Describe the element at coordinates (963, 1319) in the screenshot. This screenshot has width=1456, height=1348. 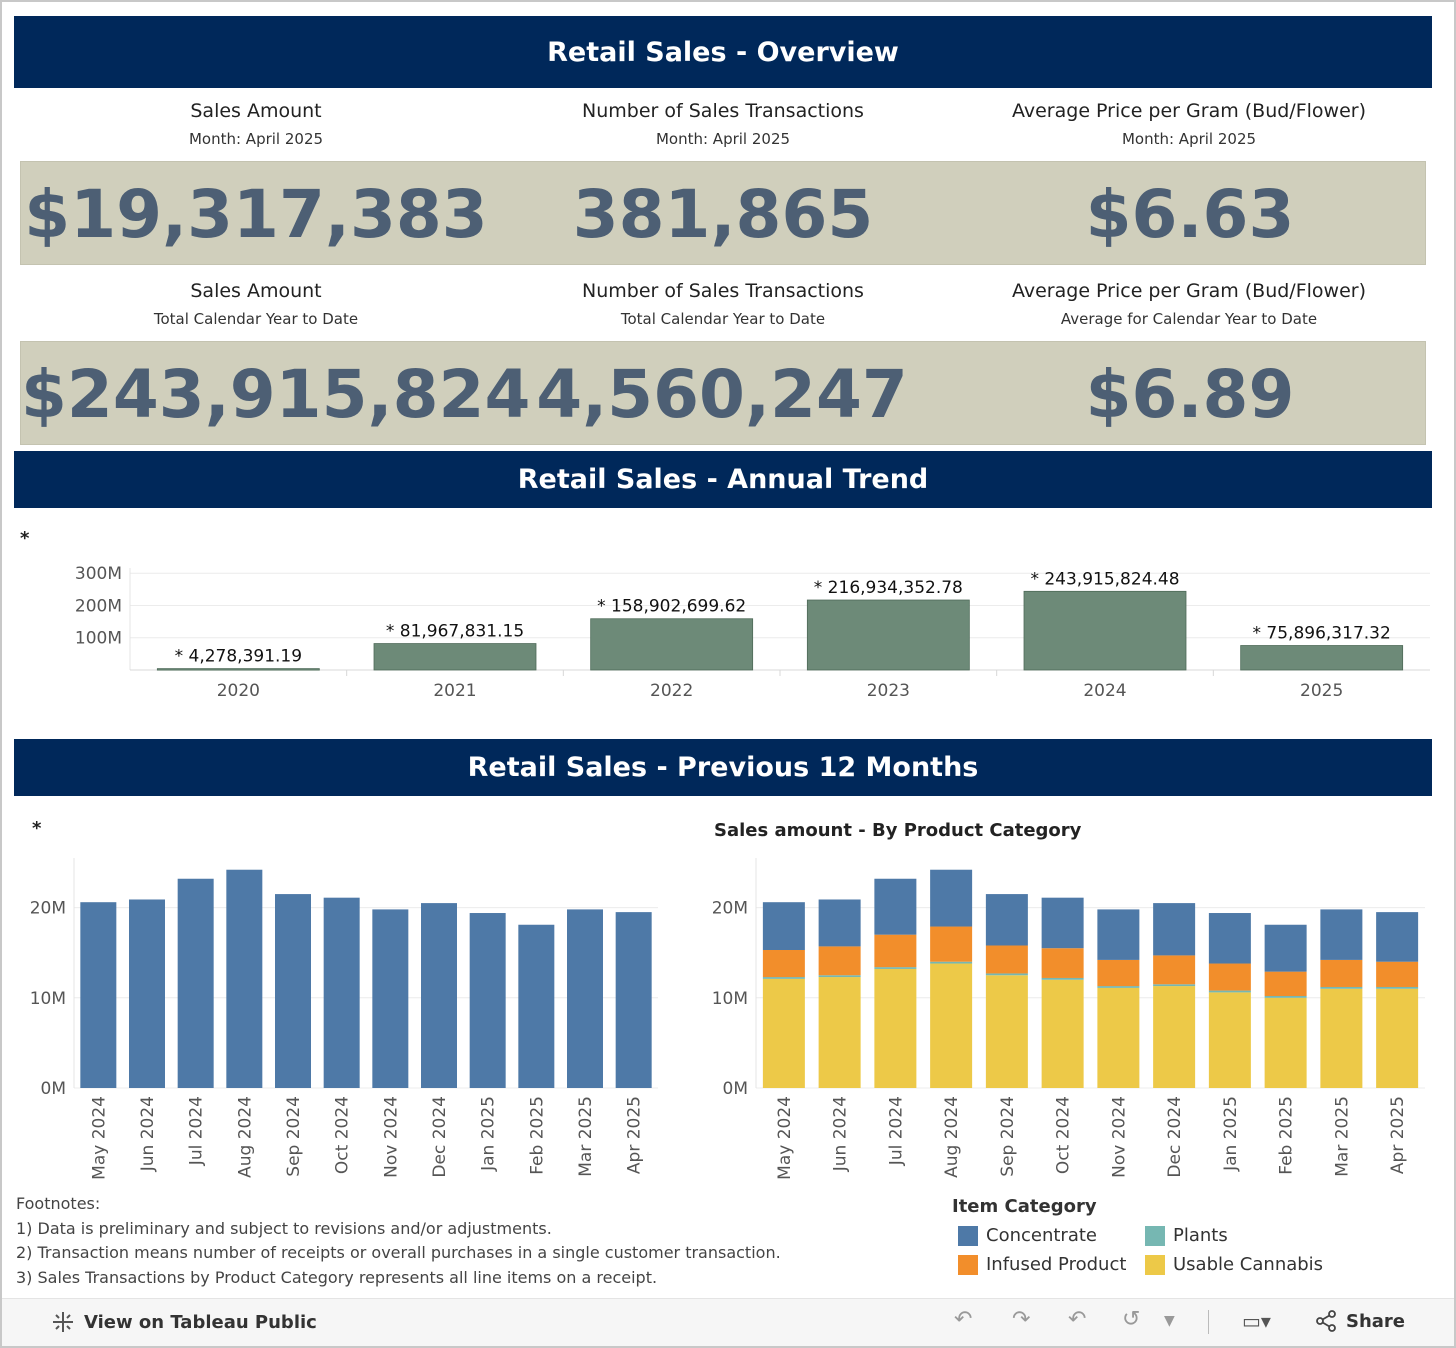
I see `undo-icon: ↶` at that location.